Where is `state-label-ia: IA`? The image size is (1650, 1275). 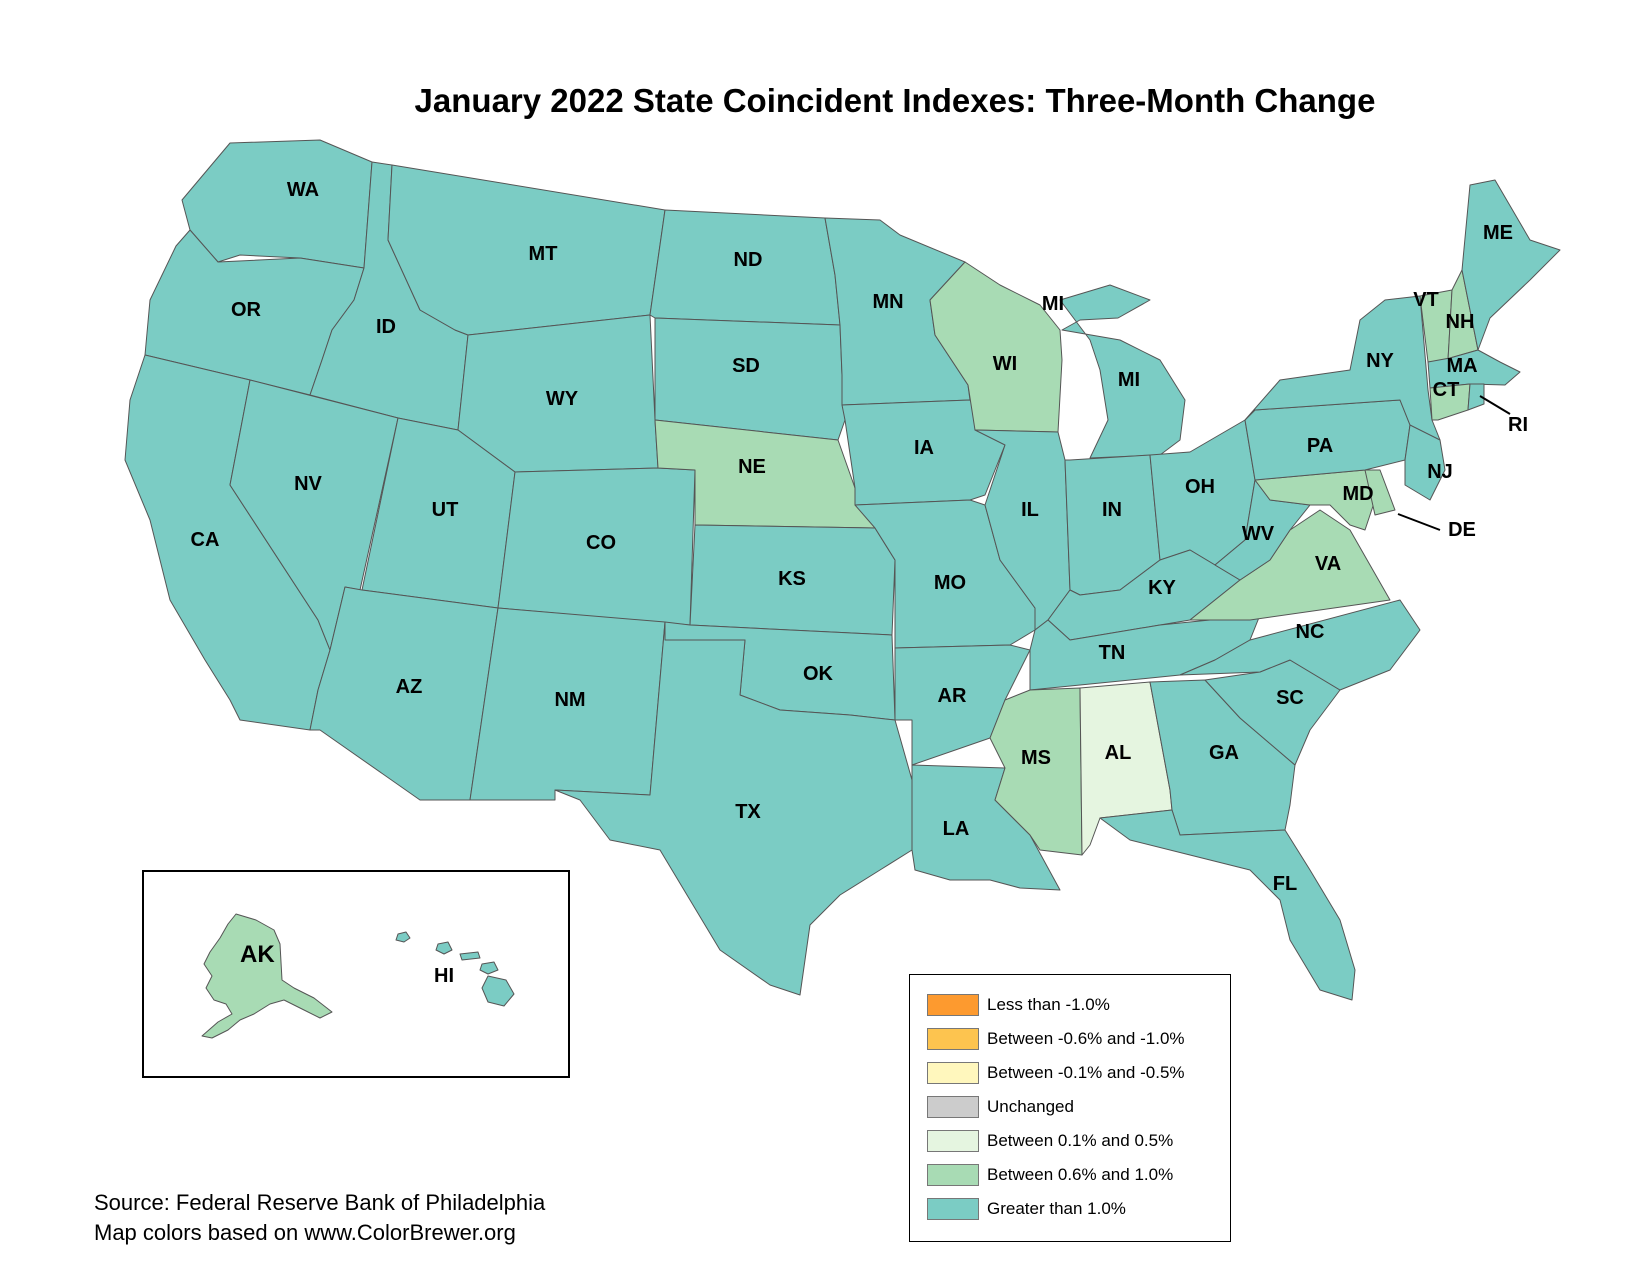 state-label-ia: IA is located at coordinates (924, 448).